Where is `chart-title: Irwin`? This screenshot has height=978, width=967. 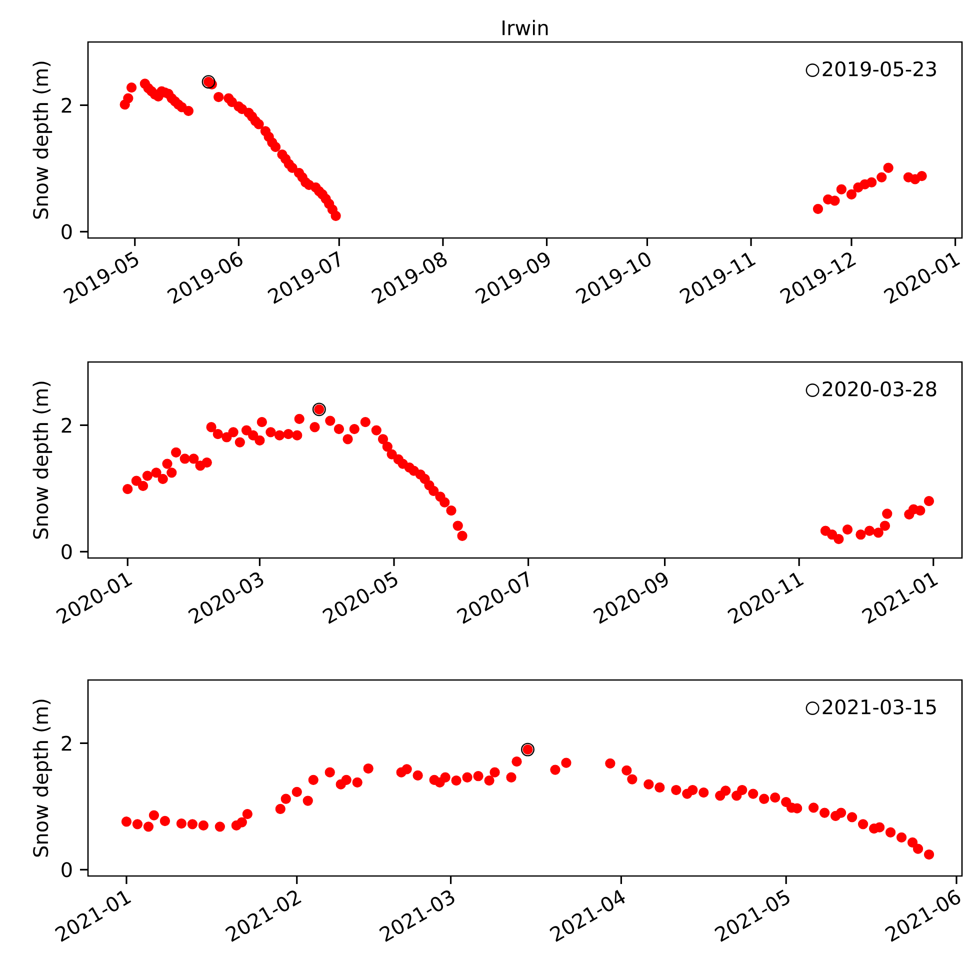 chart-title: Irwin is located at coordinates (525, 28).